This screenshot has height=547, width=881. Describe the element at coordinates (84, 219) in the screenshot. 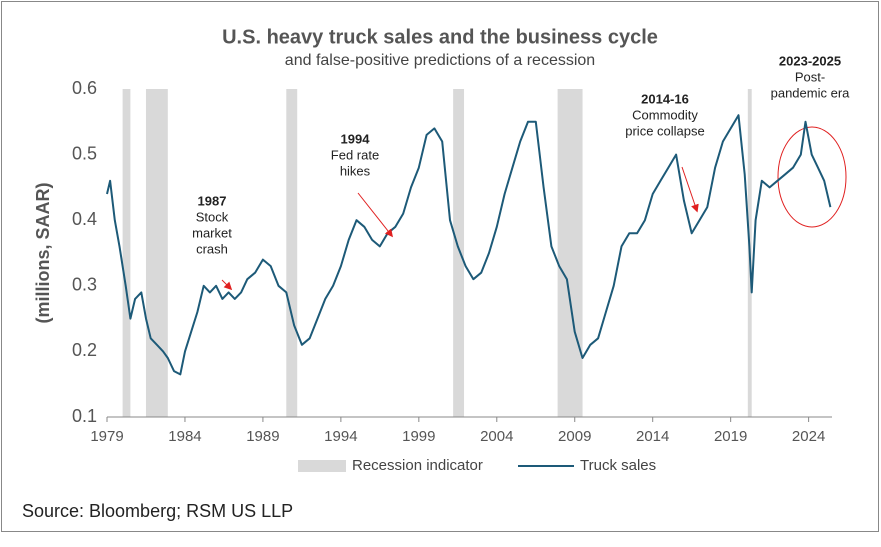

I see `y-tick-label: 0.4` at that location.